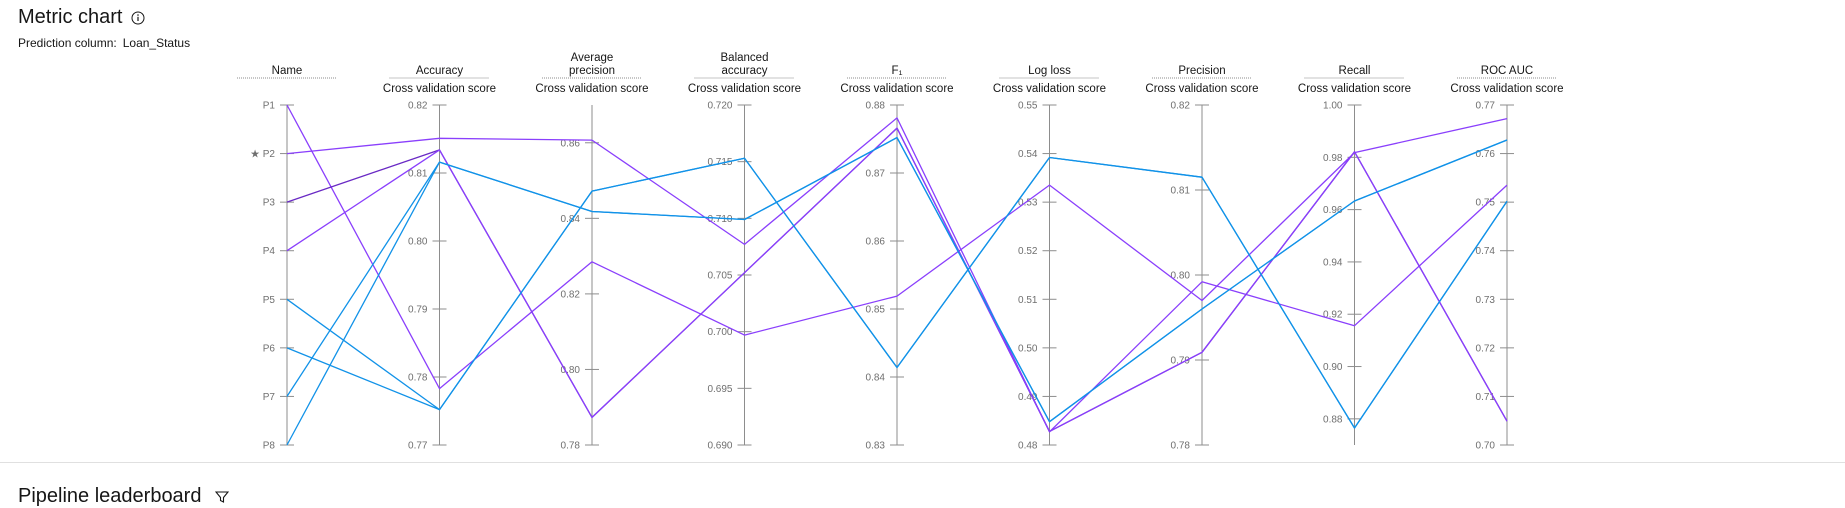  What do you see at coordinates (592, 58) in the screenshot?
I see `axis-name: Average` at bounding box center [592, 58].